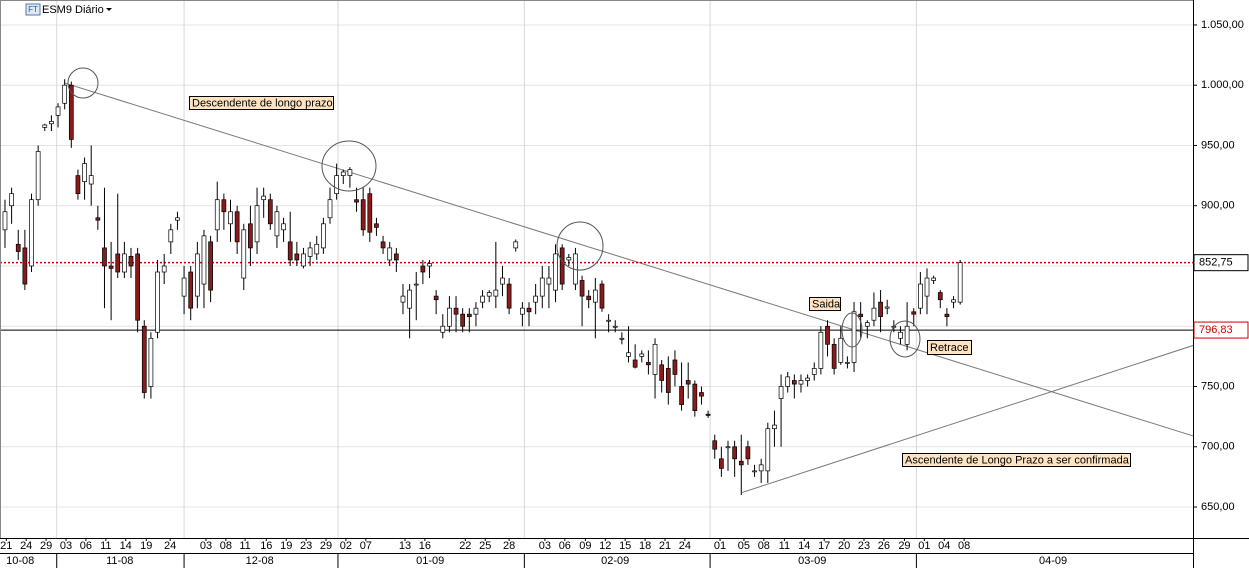 The height and width of the screenshot is (568, 1249). What do you see at coordinates (146, 546) in the screenshot?
I see `x-tick-label: 19` at bounding box center [146, 546].